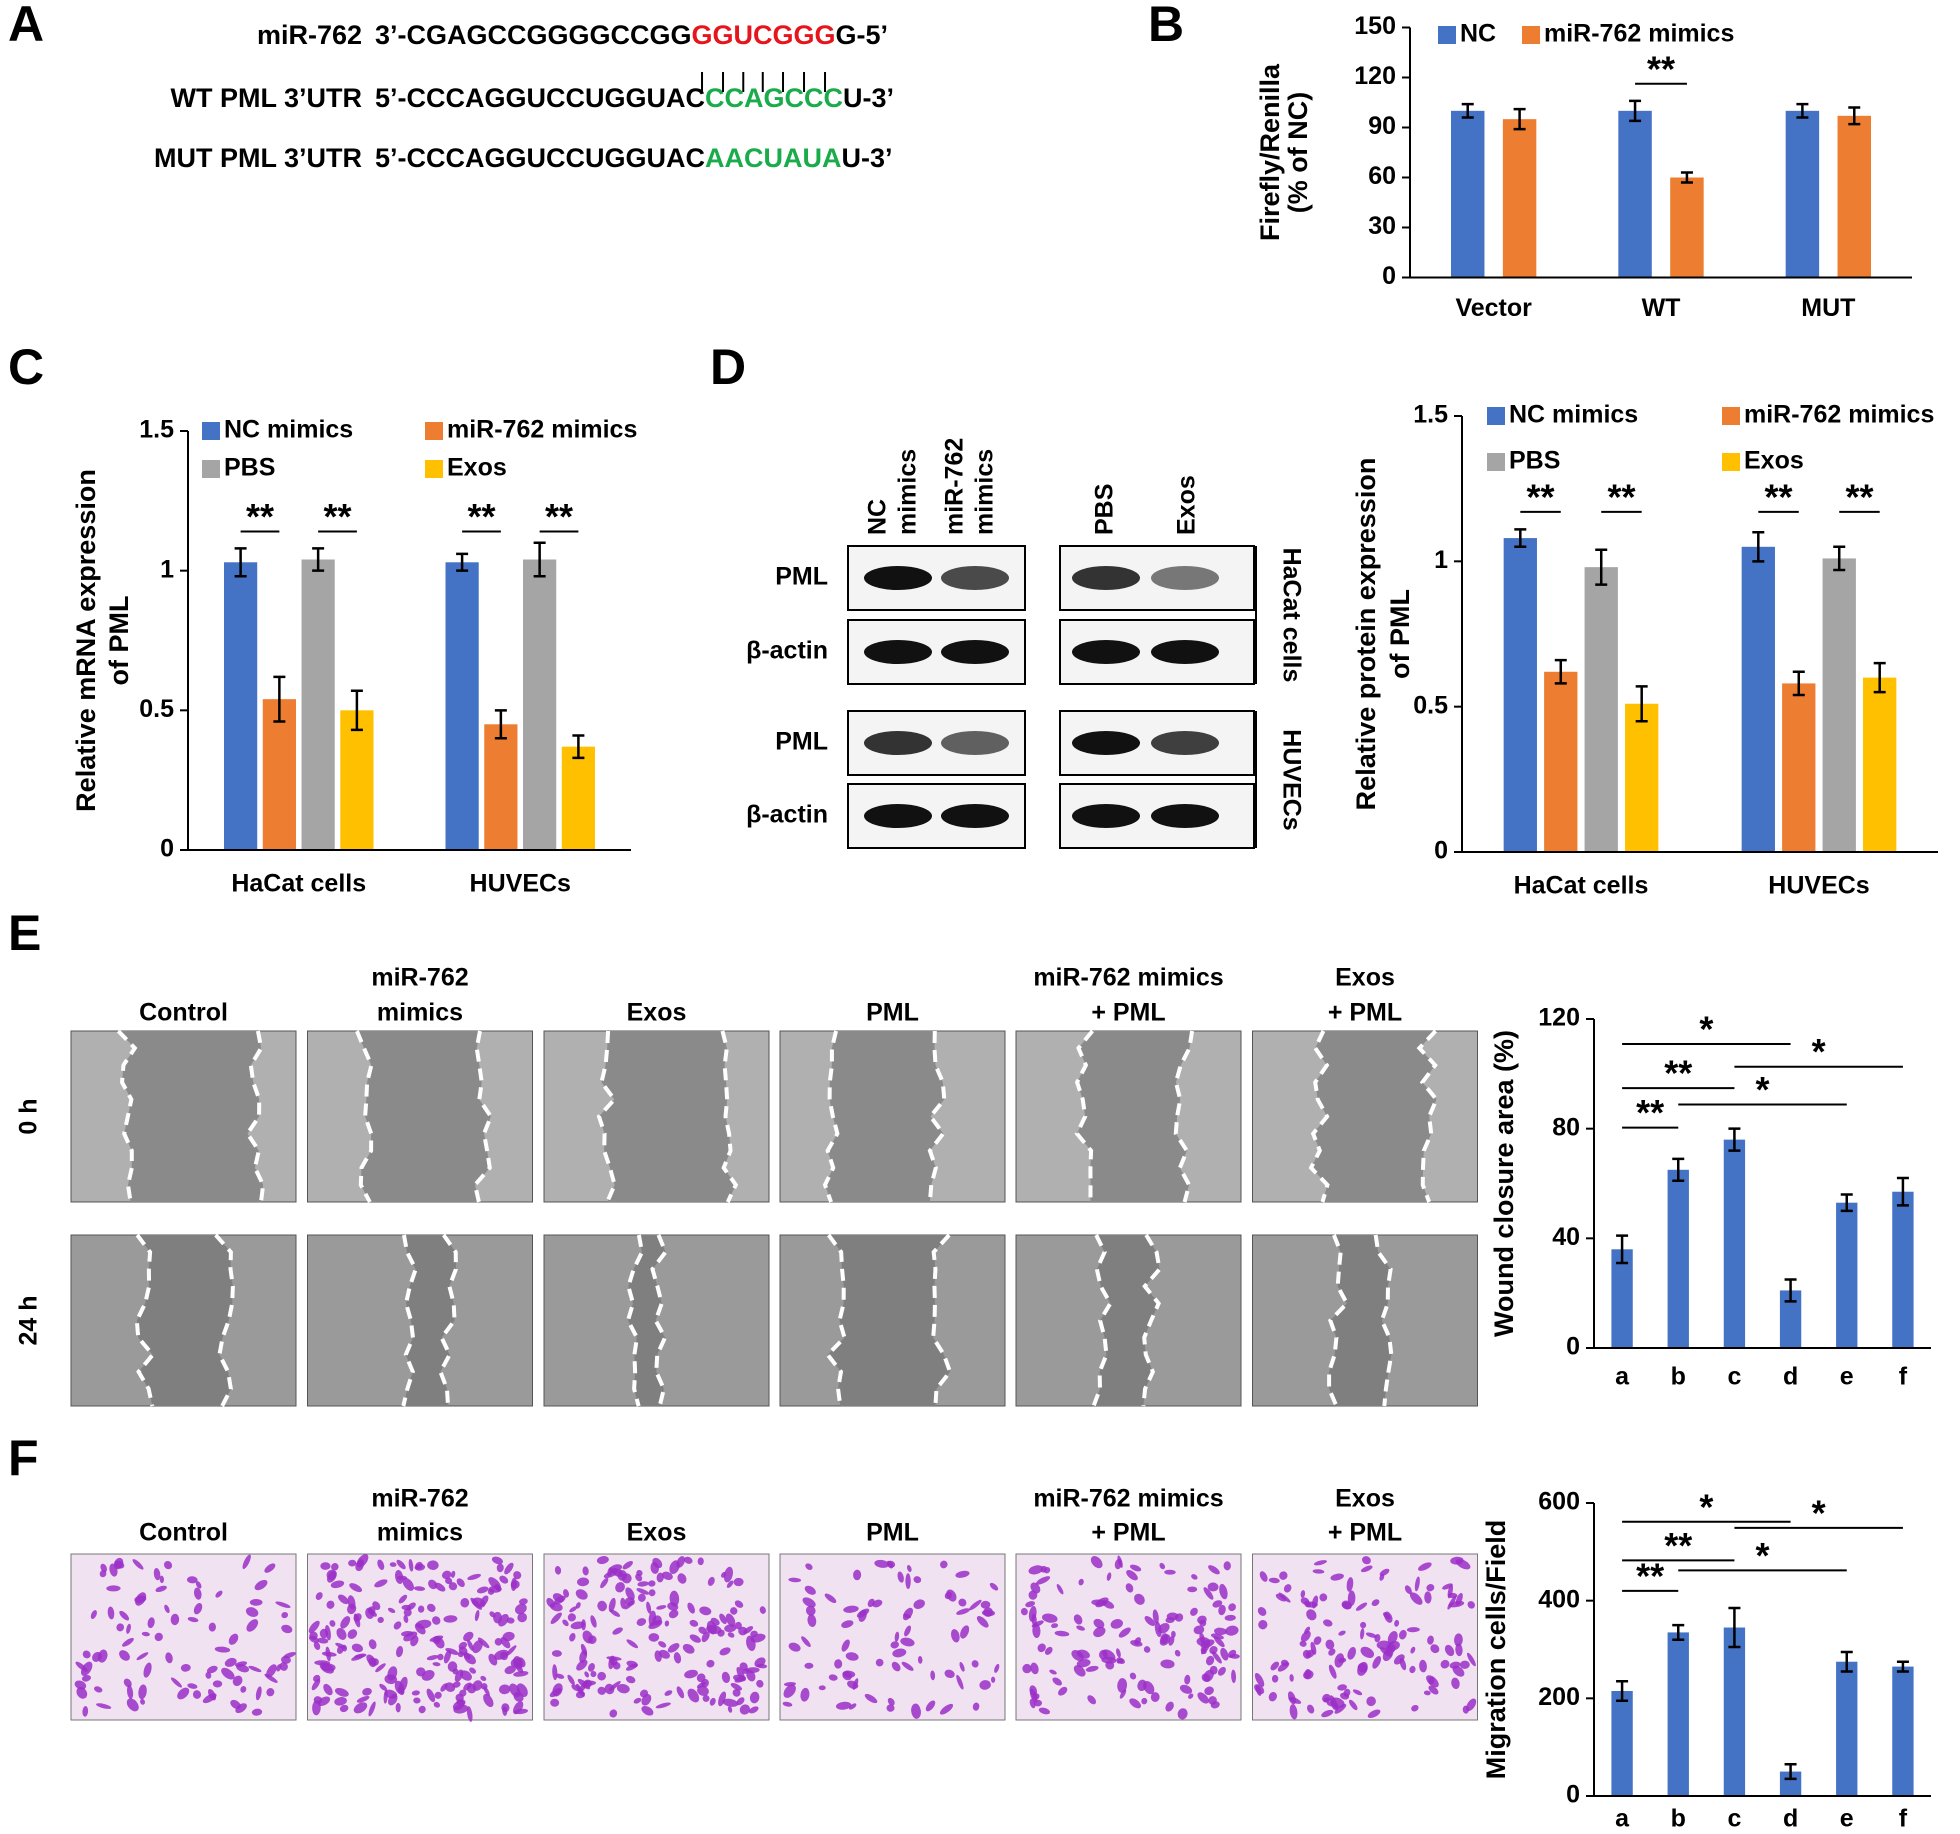 This screenshot has width=1960, height=1834. I want to click on y-axis-label: of PML, so click(119, 641).